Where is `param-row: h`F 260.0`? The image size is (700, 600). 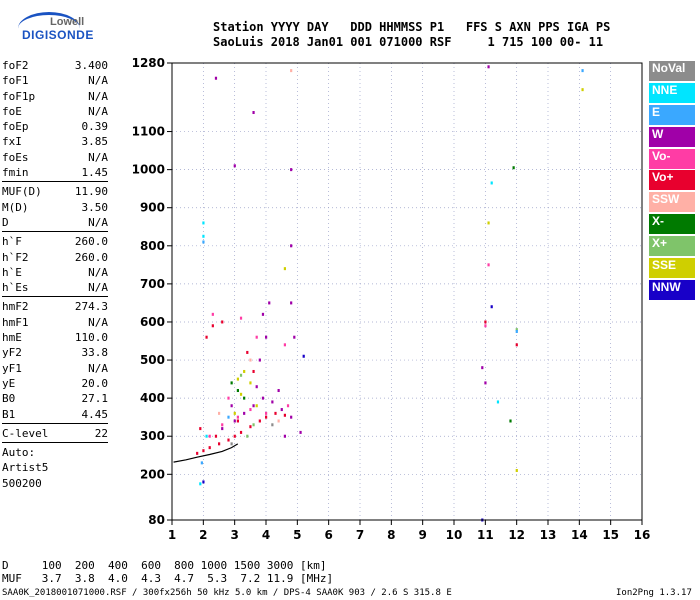
param-row: h`F 260.0 is located at coordinates (55, 241).